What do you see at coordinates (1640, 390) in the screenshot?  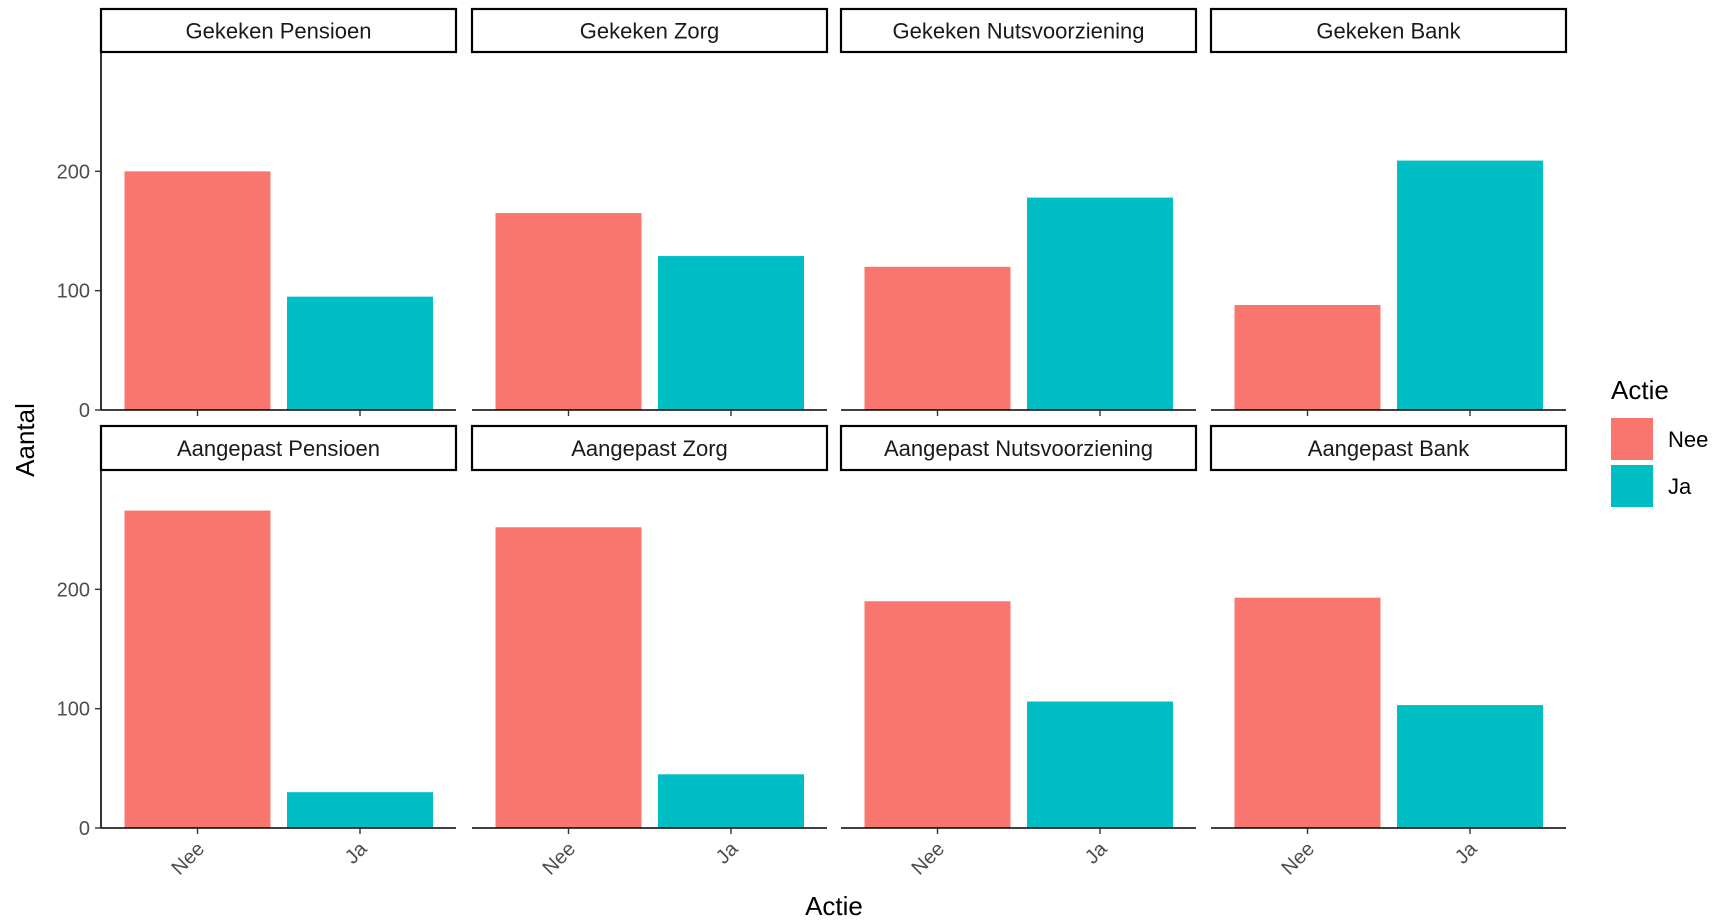 I see `legend-title: Actie` at bounding box center [1640, 390].